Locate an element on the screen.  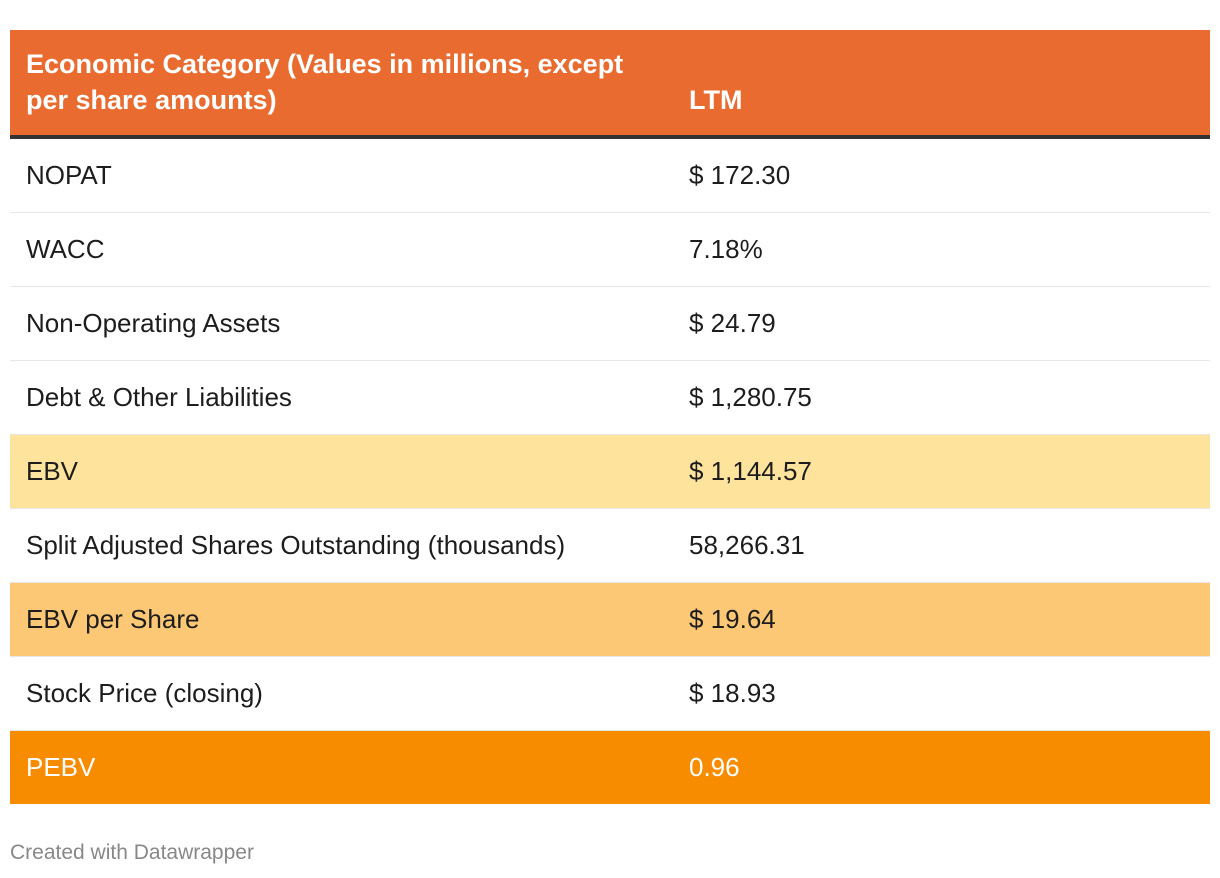
table-row: NOPAT $ 172.30 is located at coordinates (610, 175).